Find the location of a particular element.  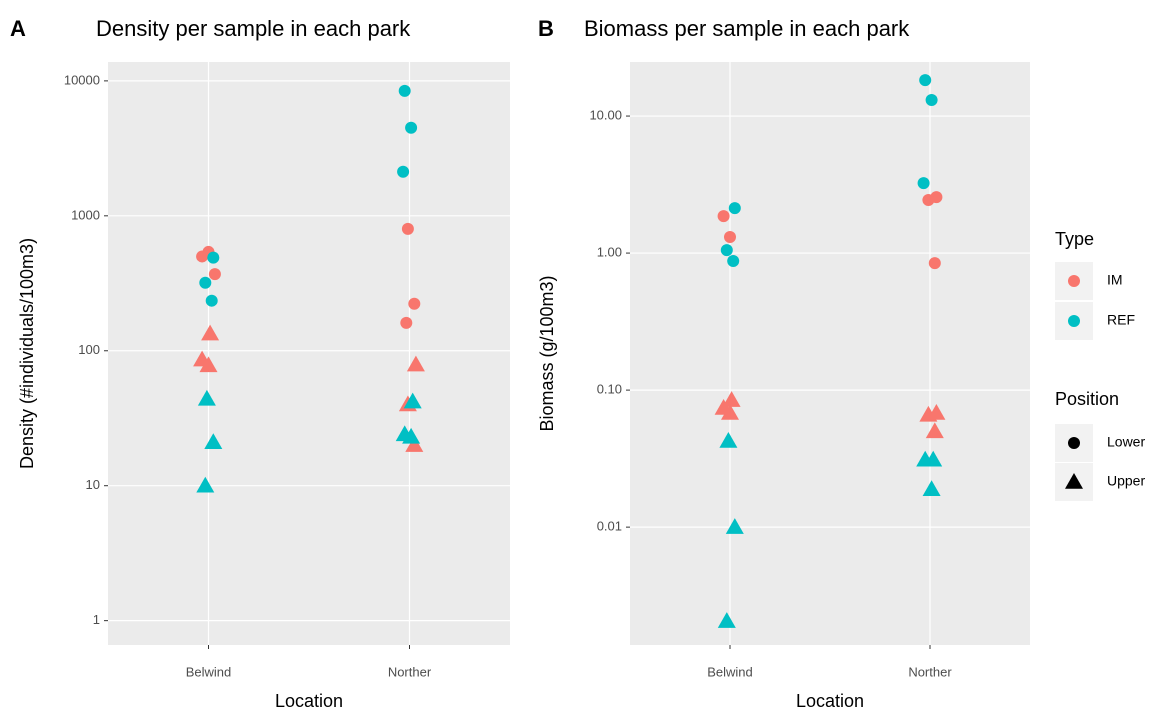

y-tick-label: 10.00 is located at coordinates (605, 114).